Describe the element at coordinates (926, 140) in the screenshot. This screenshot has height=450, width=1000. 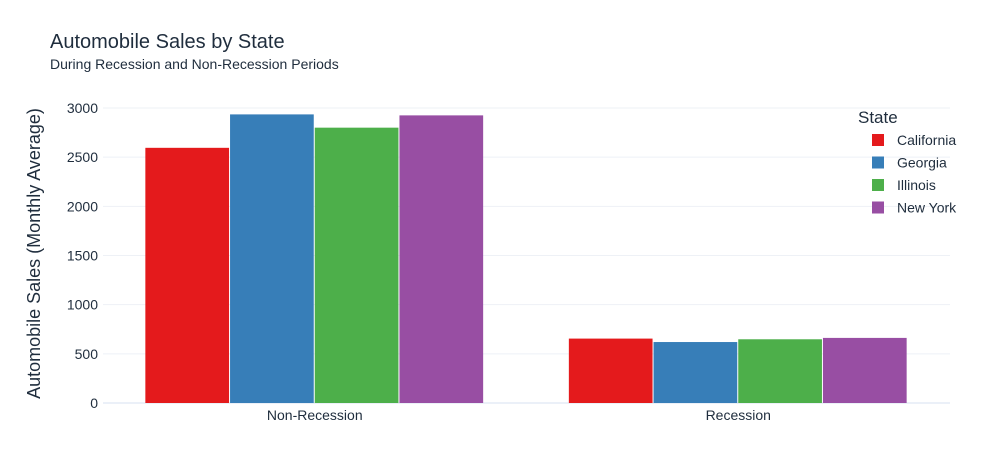
I see `legend-label: California` at that location.